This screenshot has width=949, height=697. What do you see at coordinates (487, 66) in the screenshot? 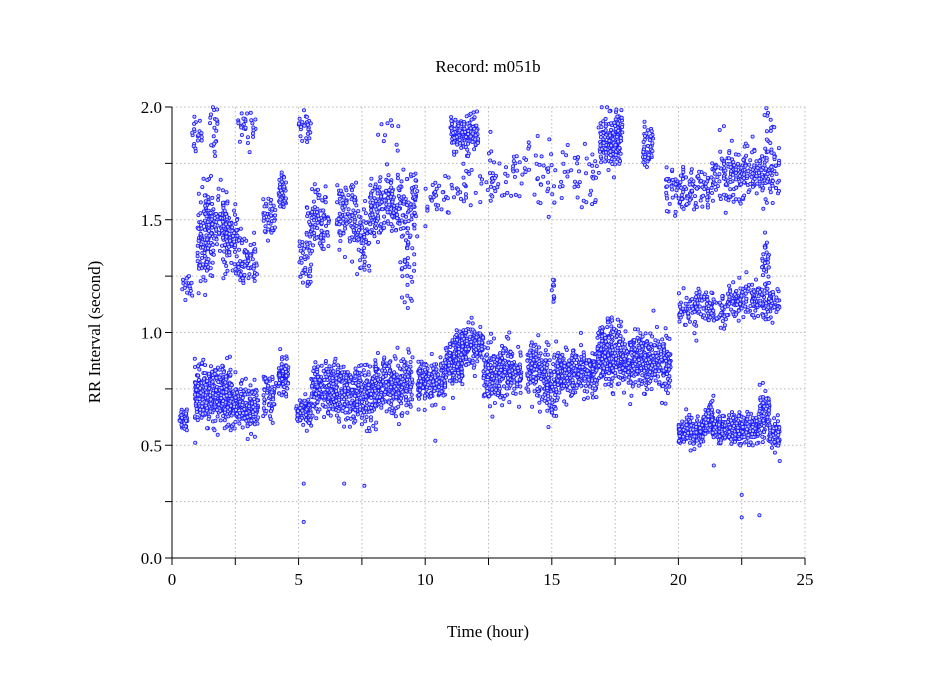
I see `chart-title: Record: m051b` at bounding box center [487, 66].